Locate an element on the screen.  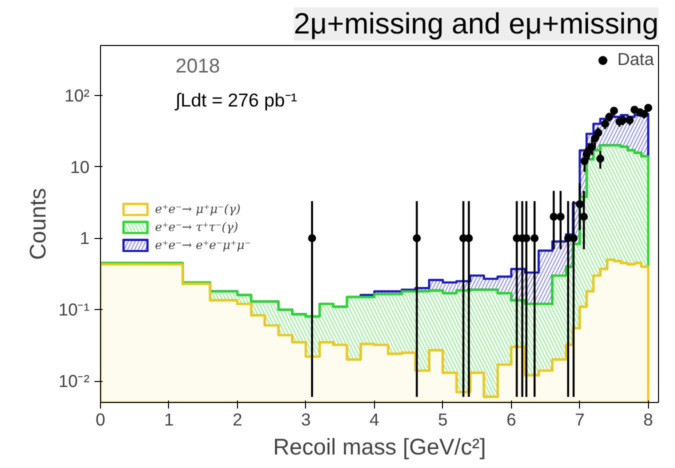
x-tick-label: 0 is located at coordinates (101, 420).